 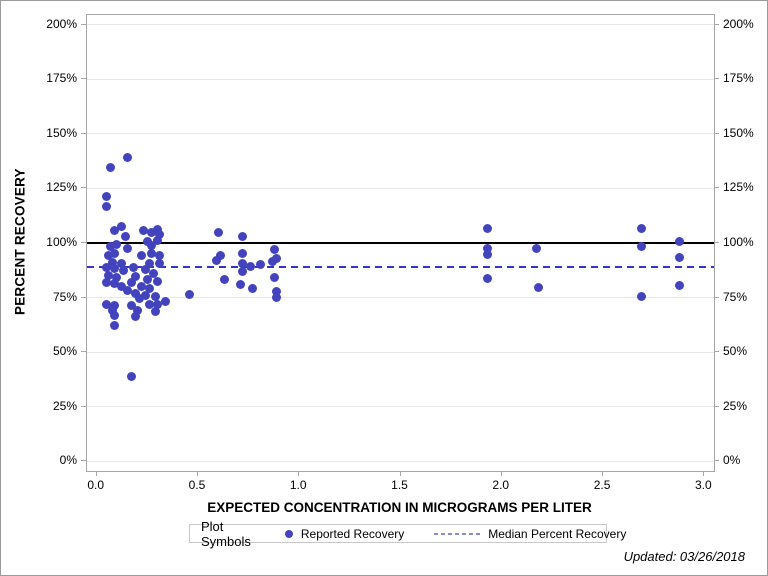 What do you see at coordinates (226, 533) in the screenshot?
I see `legend-title: Plot Symbols` at bounding box center [226, 533].